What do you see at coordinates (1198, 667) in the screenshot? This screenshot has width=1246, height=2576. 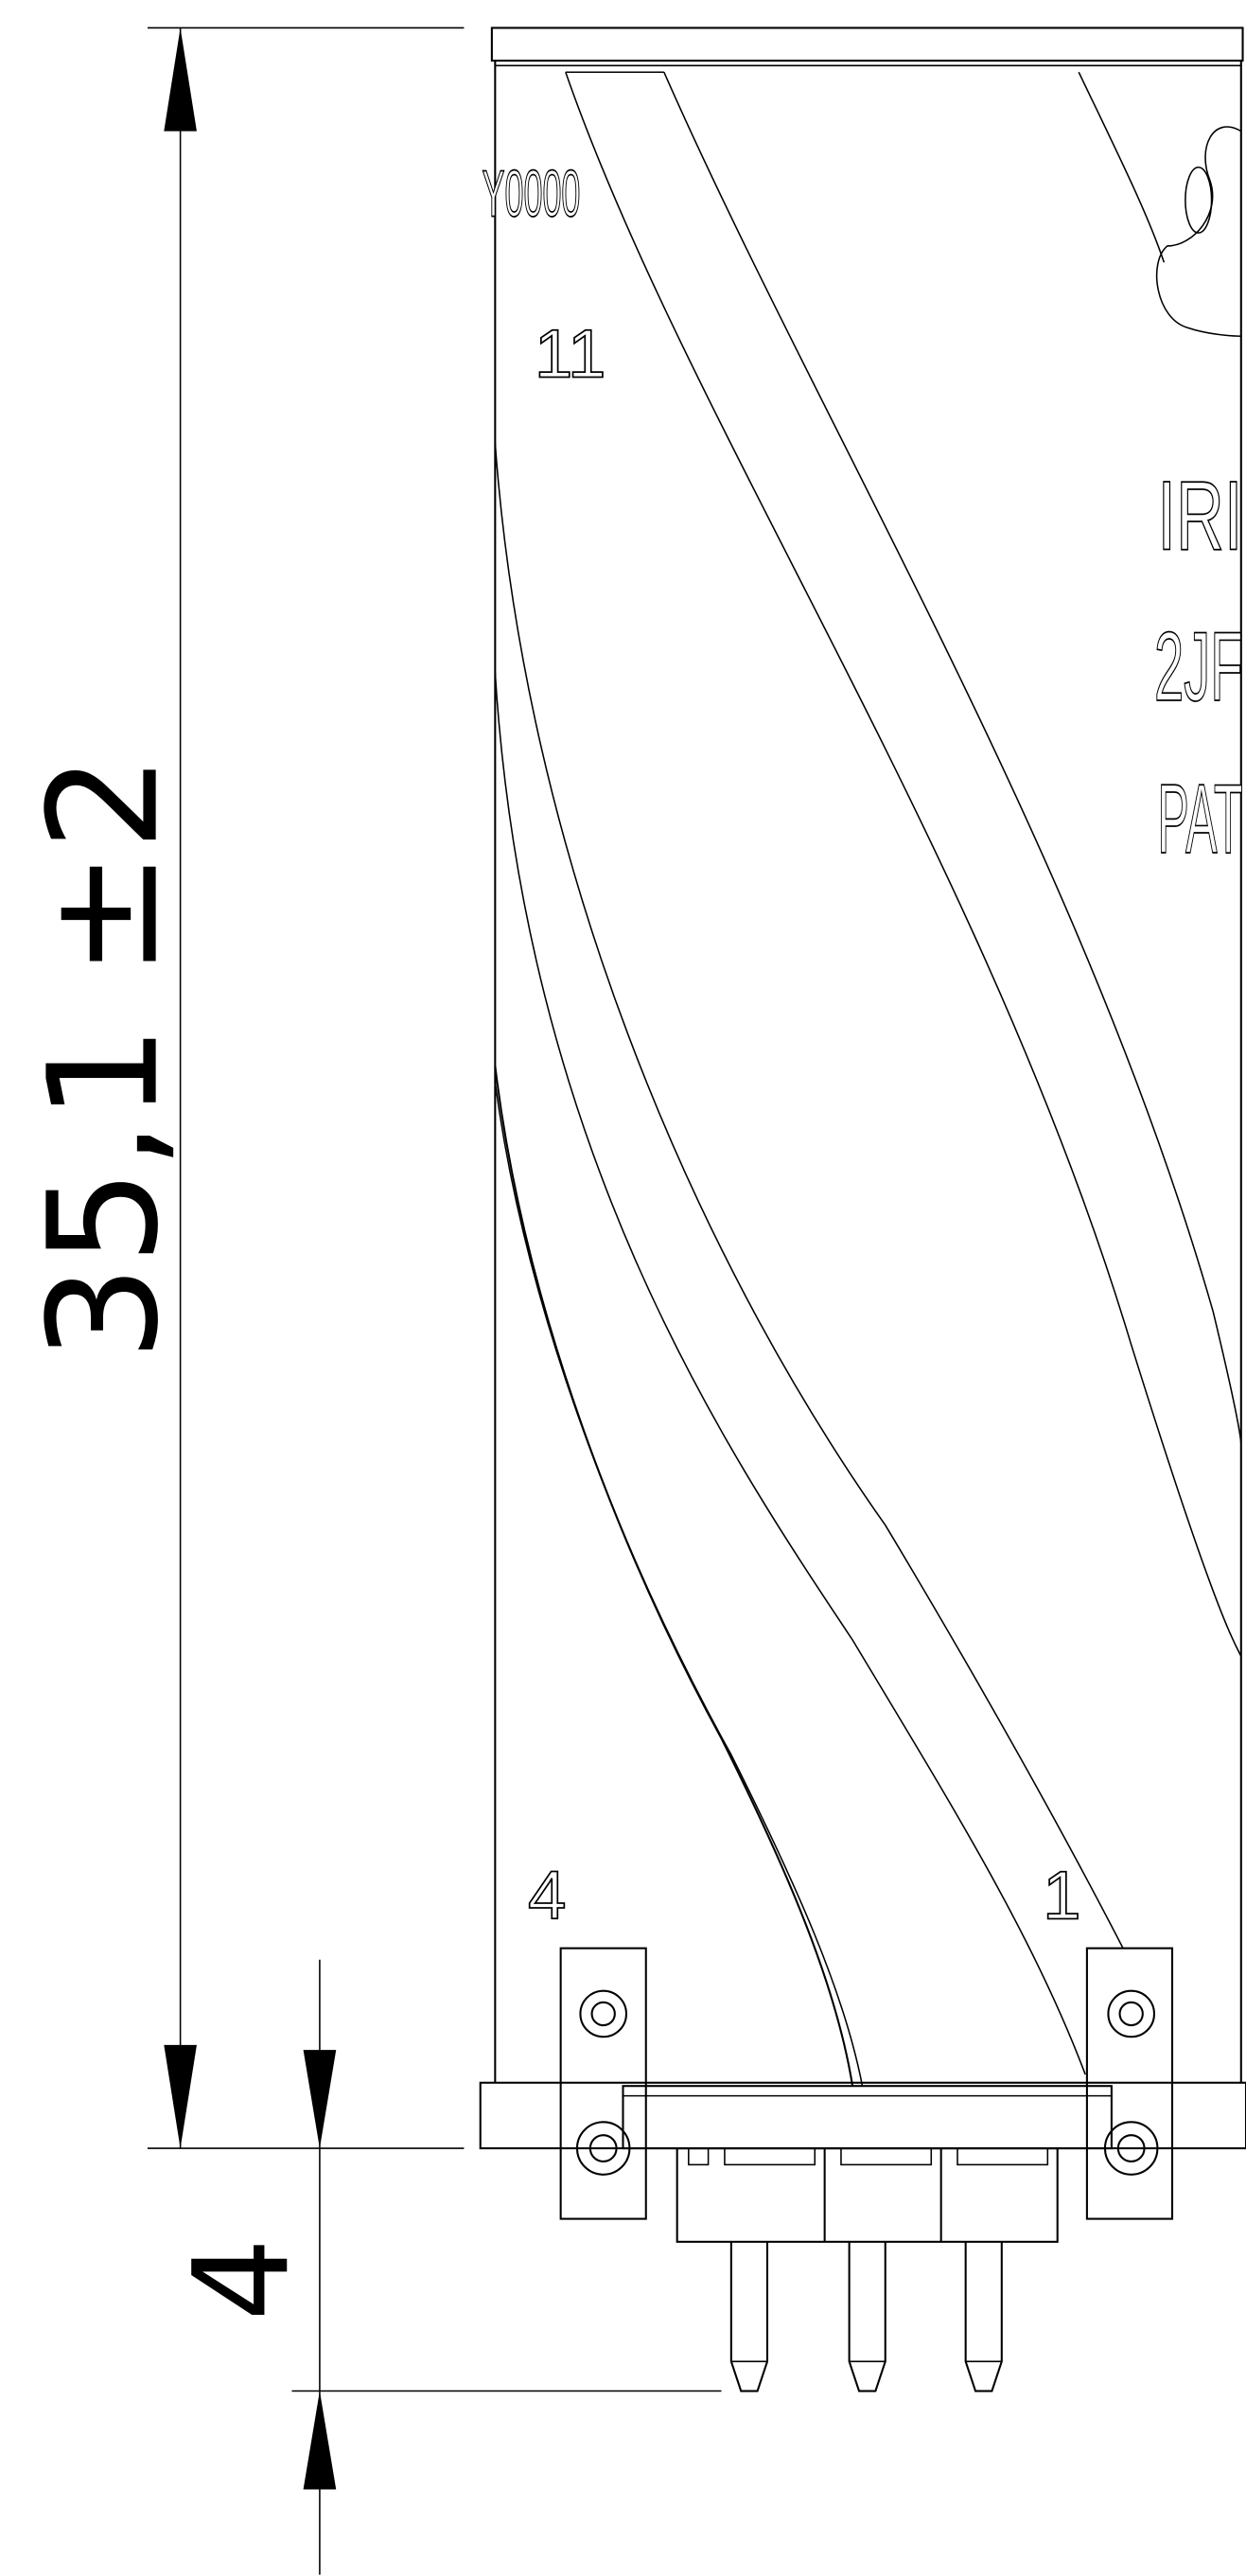 I see `marking-line: 2JF` at bounding box center [1198, 667].